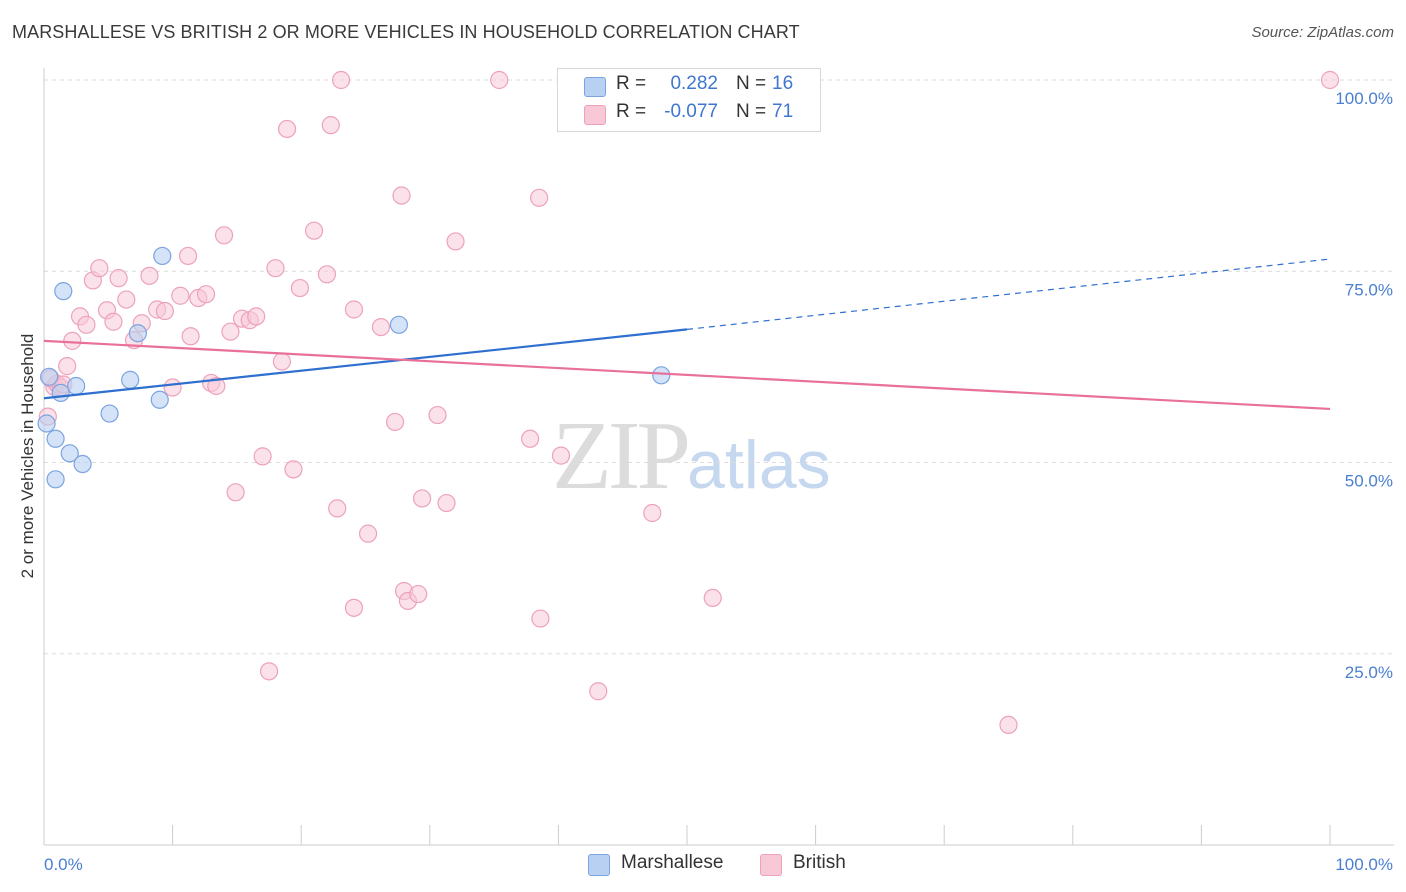 The width and height of the screenshot is (1406, 892). What do you see at coordinates (621, 456) in the screenshot?
I see `watermark-zip: ZIP` at bounding box center [621, 456].